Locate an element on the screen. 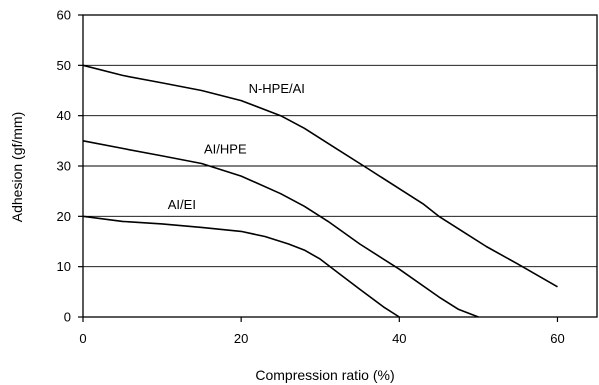 The width and height of the screenshot is (599, 385). x-tick-label-60: 60 is located at coordinates (557, 338).